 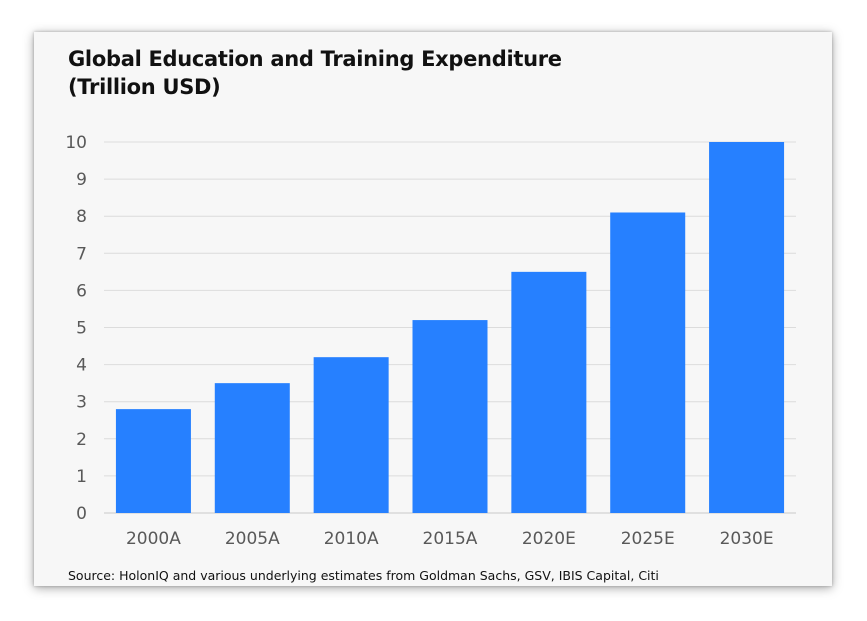 I want to click on chart-title-line-2: (Trillion USD), so click(x=144, y=87).